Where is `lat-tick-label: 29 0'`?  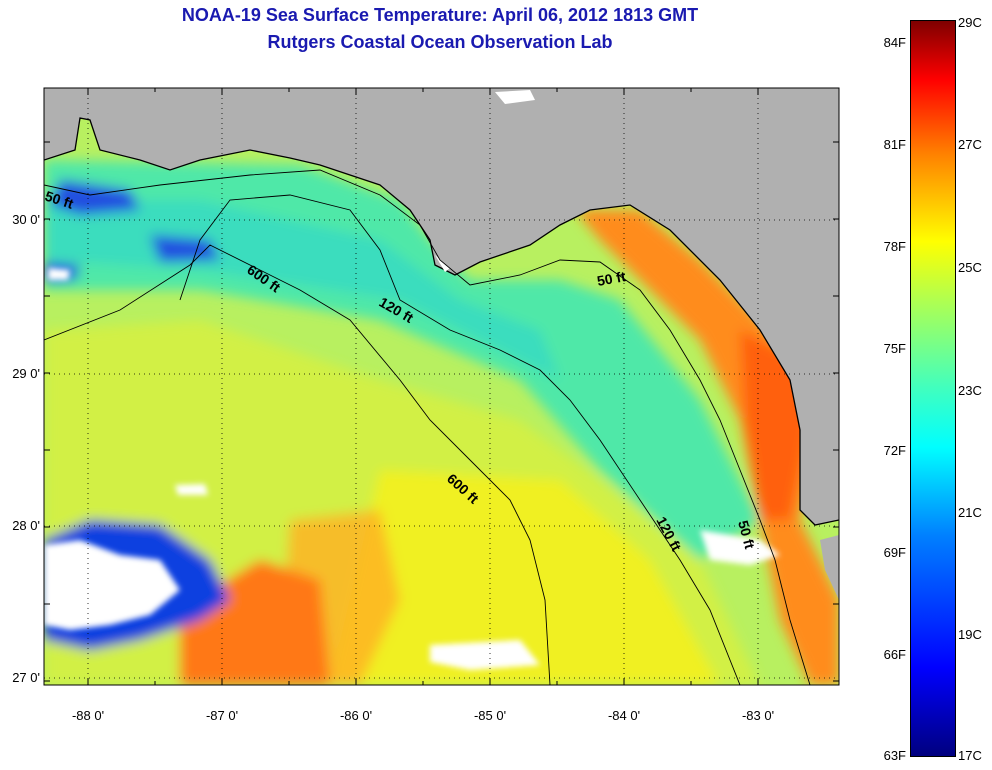 lat-tick-label: 29 0' is located at coordinates (26, 373).